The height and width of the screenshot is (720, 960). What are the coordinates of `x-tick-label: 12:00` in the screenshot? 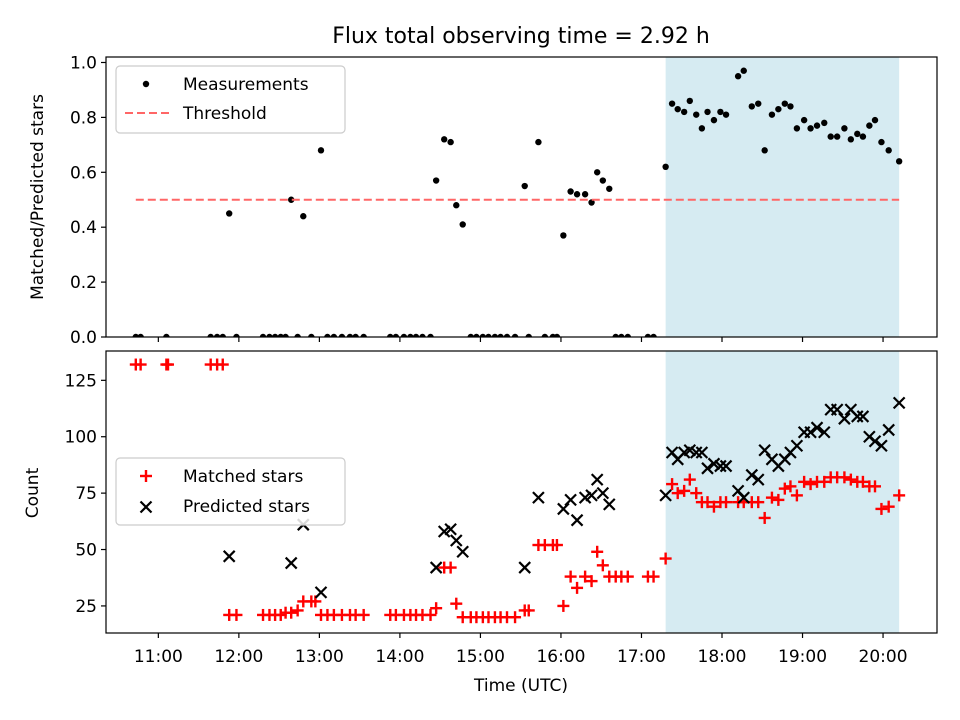 It's located at (238, 657).